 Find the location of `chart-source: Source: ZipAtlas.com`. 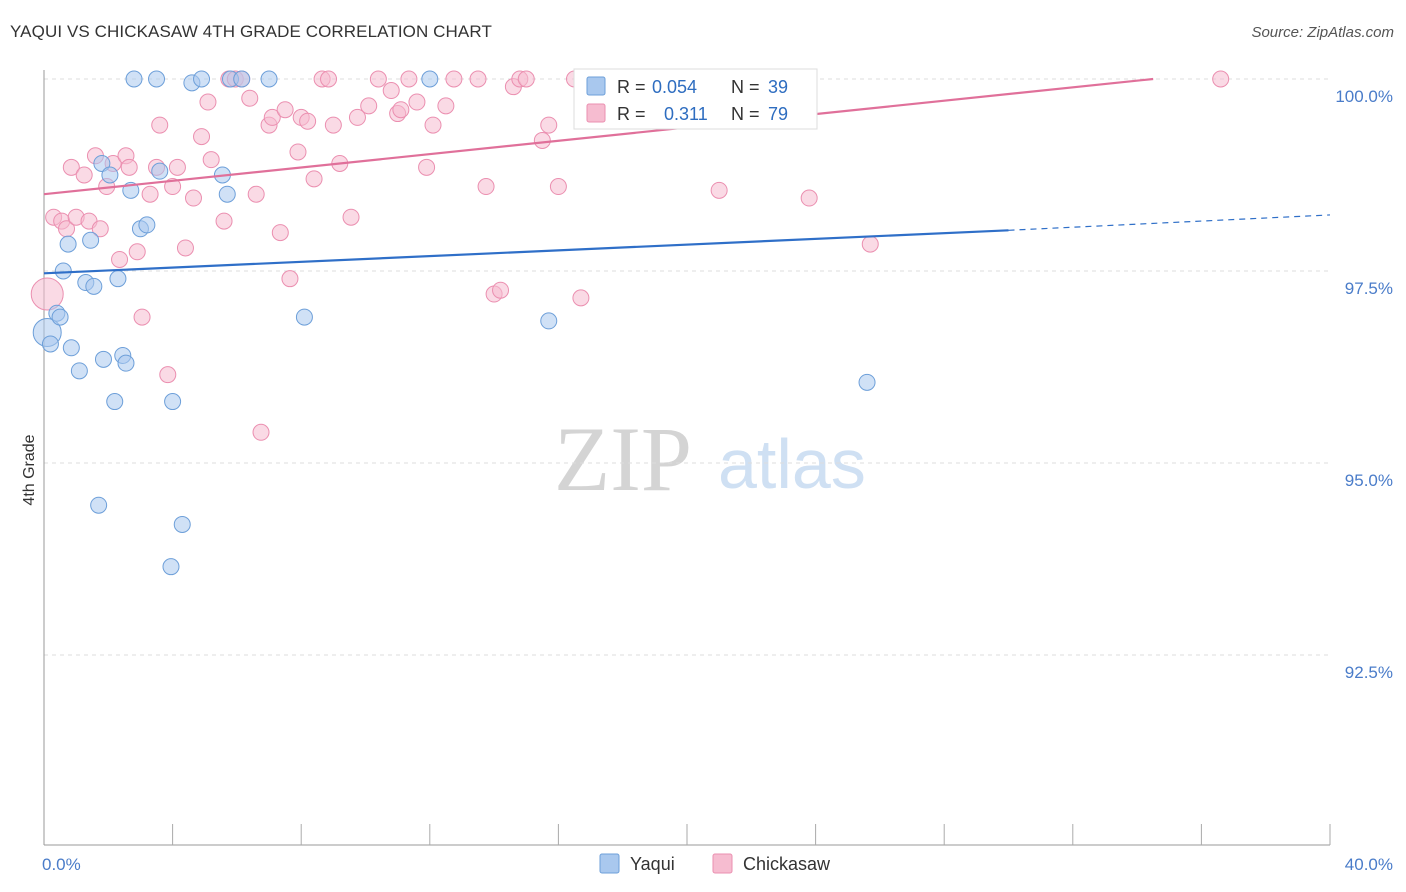

chart-source: Source: ZipAtlas.com is located at coordinates (1322, 32).